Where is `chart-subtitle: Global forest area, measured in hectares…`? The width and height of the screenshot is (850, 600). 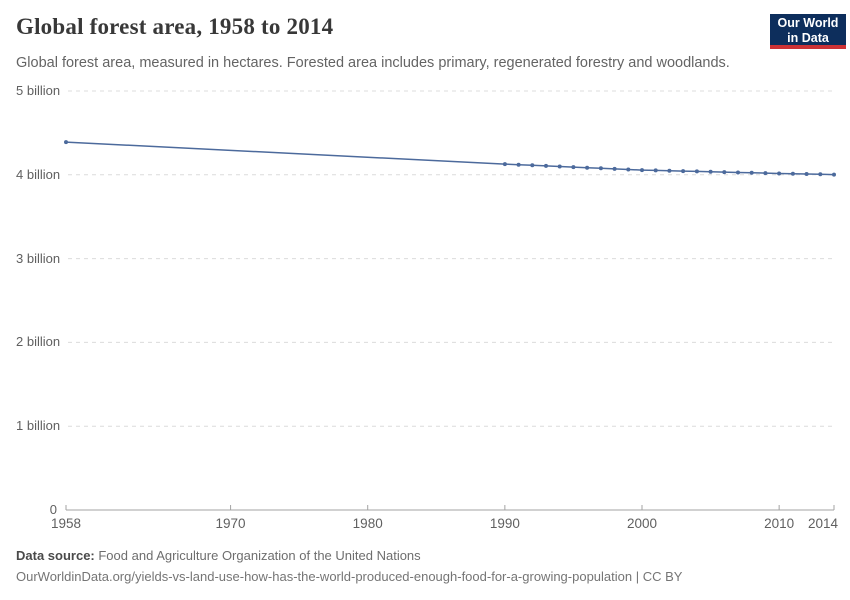
chart-subtitle: Global forest area, measured in hectares… is located at coordinates (373, 63).